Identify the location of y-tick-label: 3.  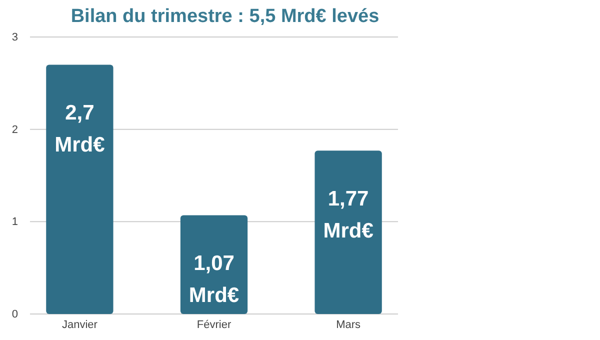
(15, 38).